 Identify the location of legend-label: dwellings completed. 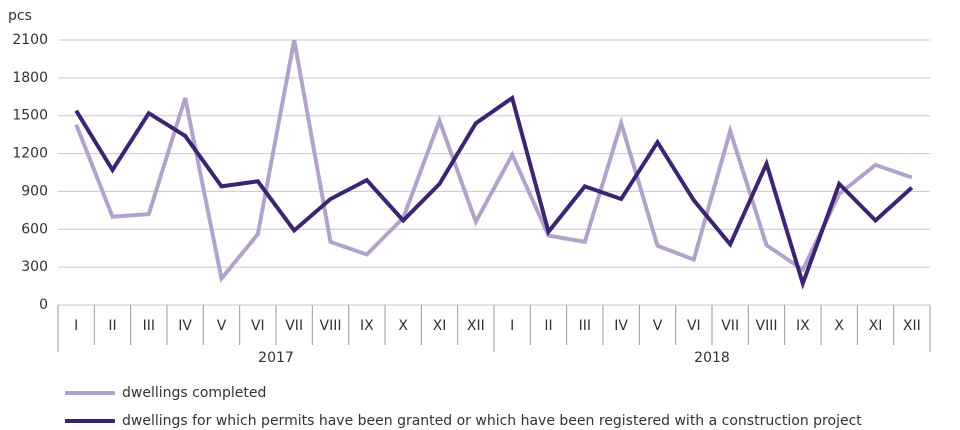
(194, 393).